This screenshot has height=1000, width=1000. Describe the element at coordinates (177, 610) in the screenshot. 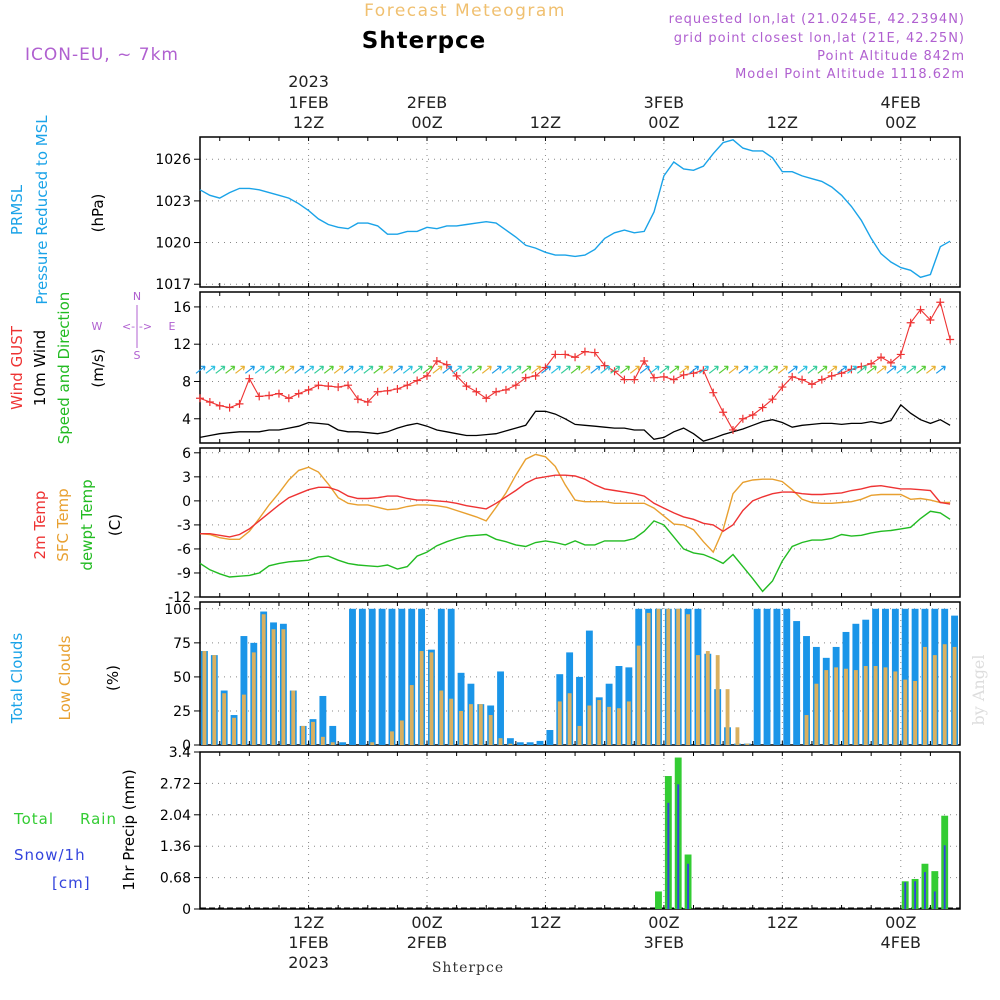

I see `y-tick-label: 100` at that location.